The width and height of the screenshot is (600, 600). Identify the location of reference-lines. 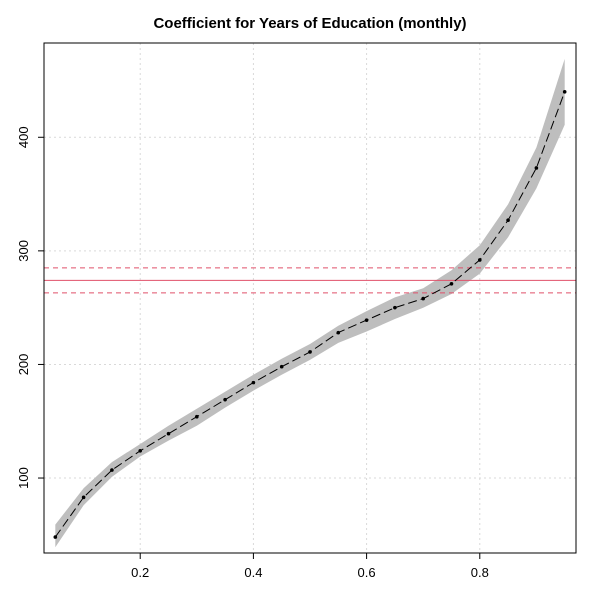
(310, 280).